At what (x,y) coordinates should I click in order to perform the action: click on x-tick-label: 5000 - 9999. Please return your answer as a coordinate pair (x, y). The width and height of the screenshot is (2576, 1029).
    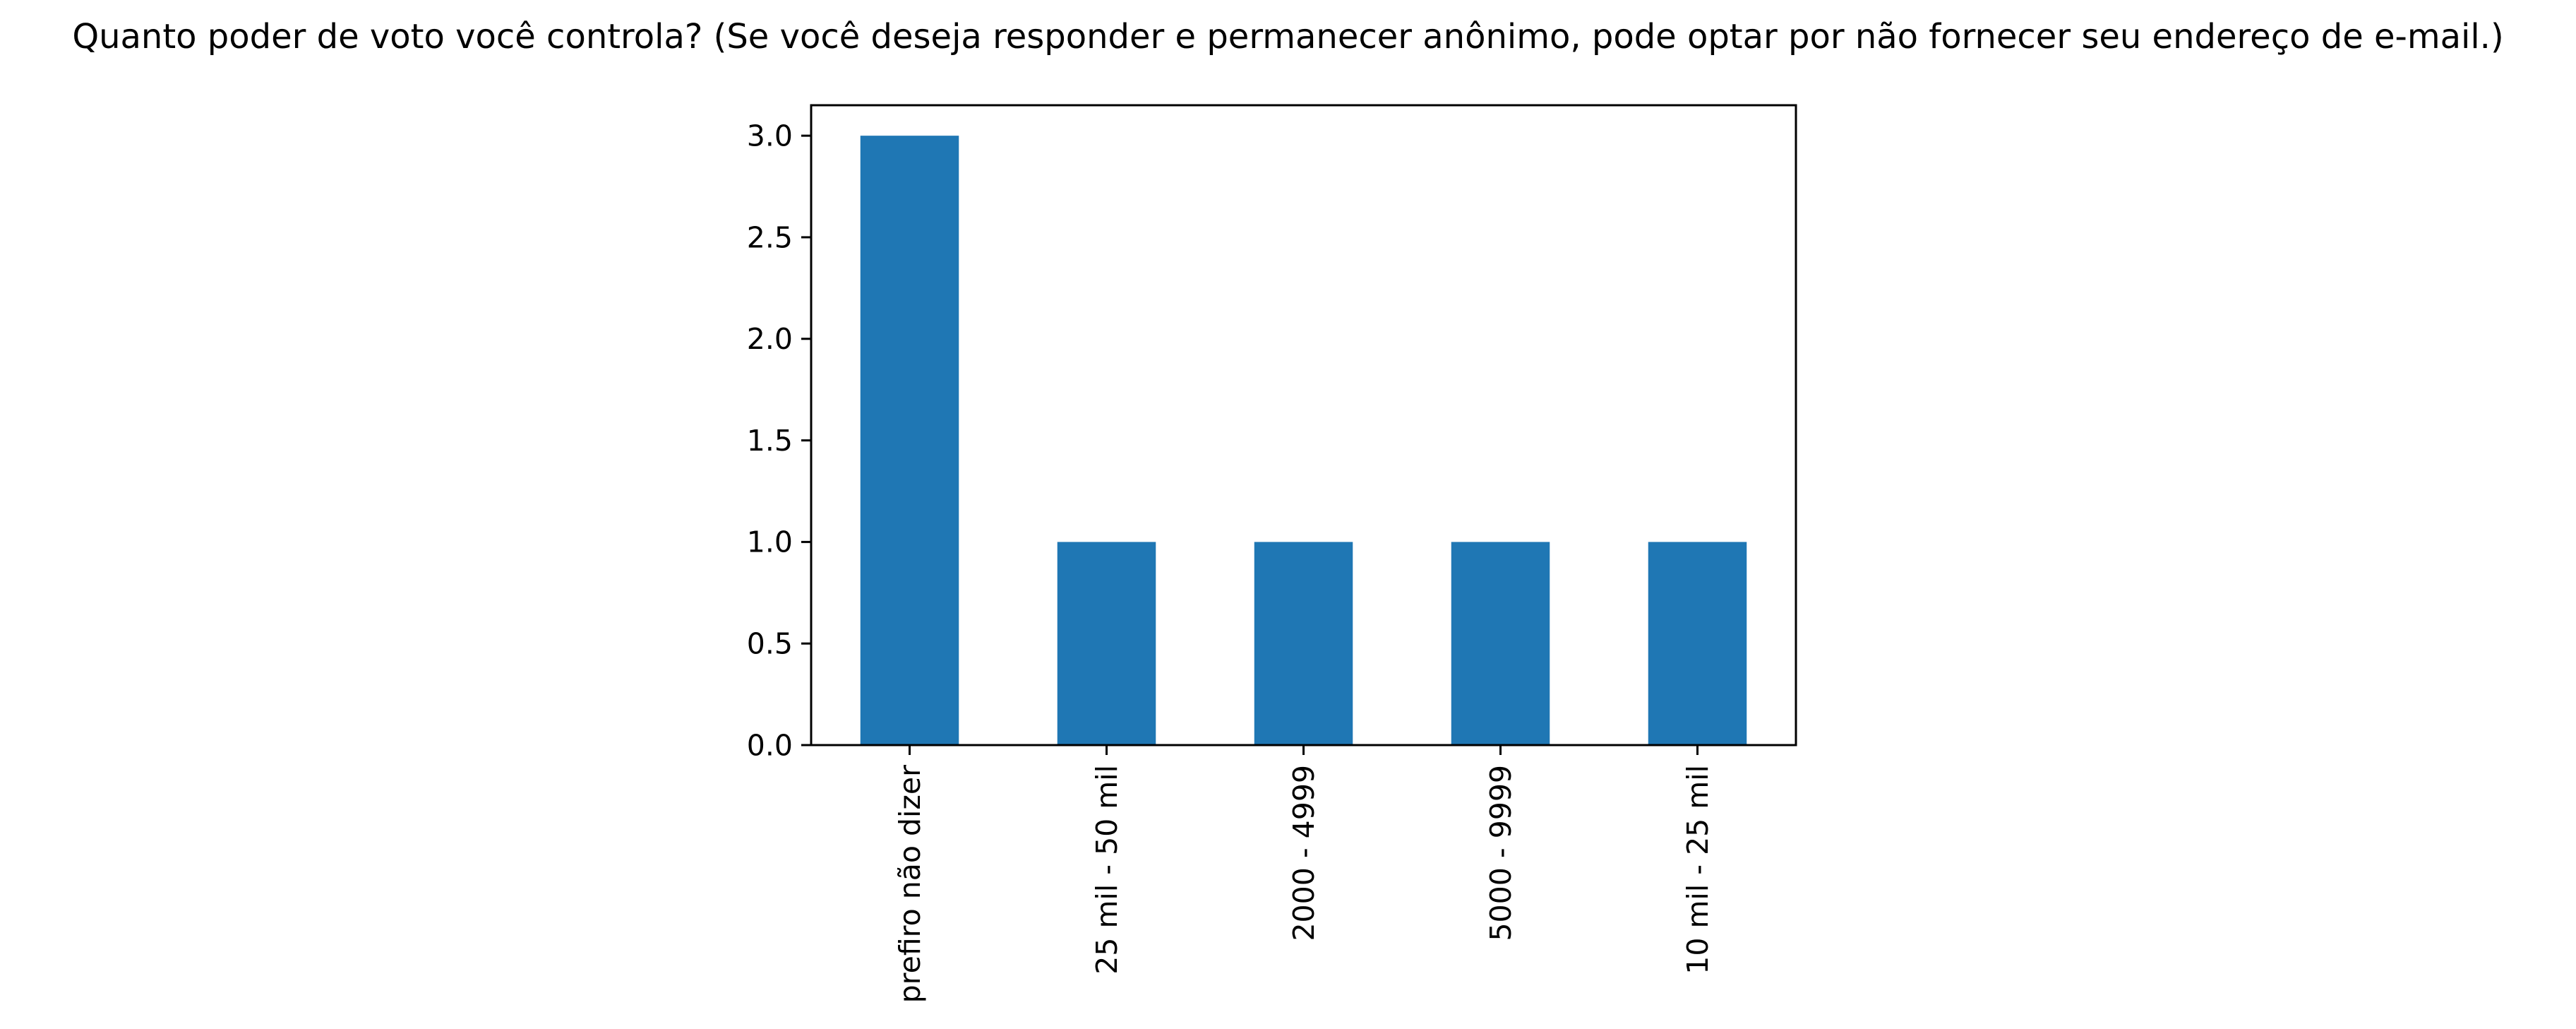
    Looking at the image, I should click on (1501, 853).